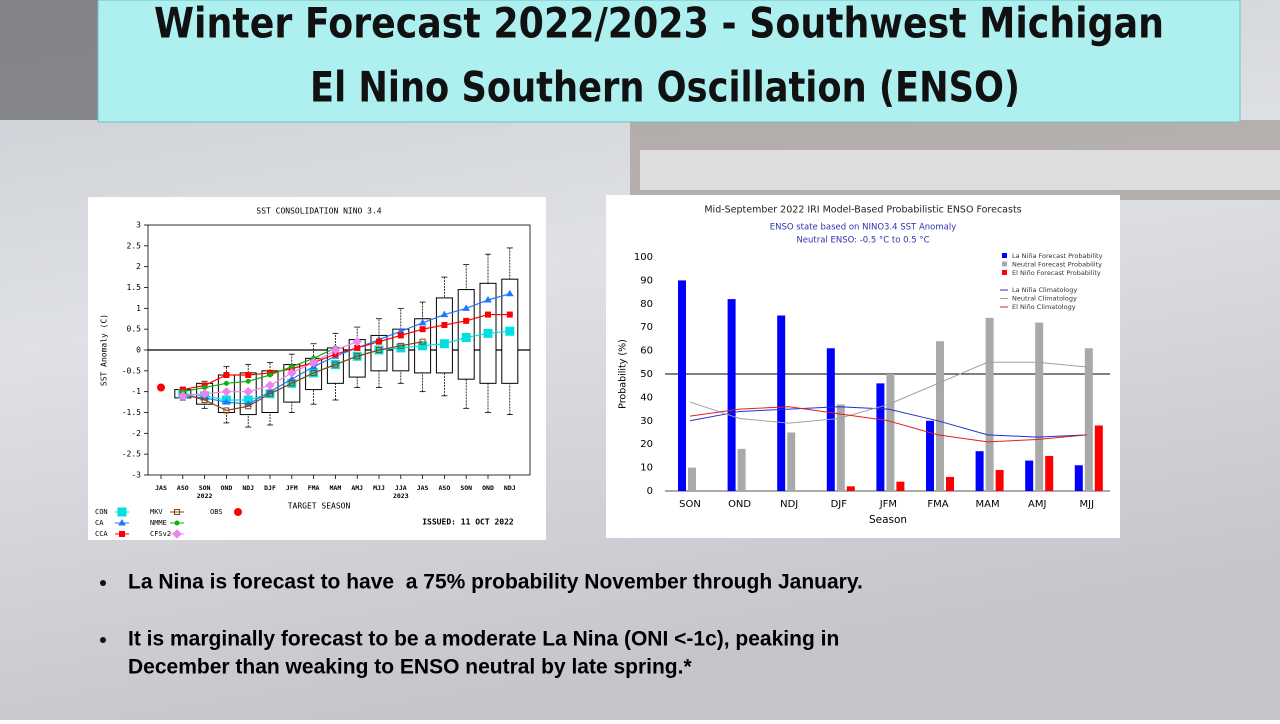 This screenshot has height=724, width=1280. I want to click on legend-label: MKV, so click(156, 512).